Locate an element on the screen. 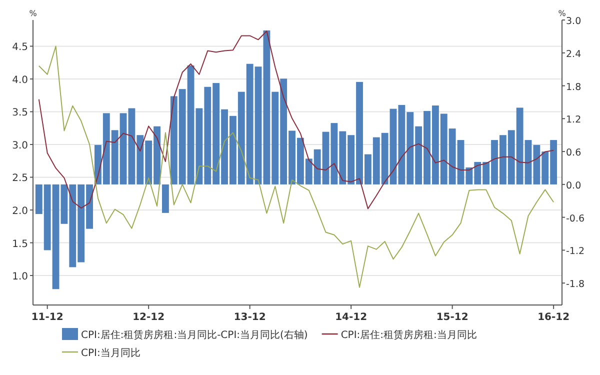  y-tick-label: 4.0 is located at coordinates (20, 80).